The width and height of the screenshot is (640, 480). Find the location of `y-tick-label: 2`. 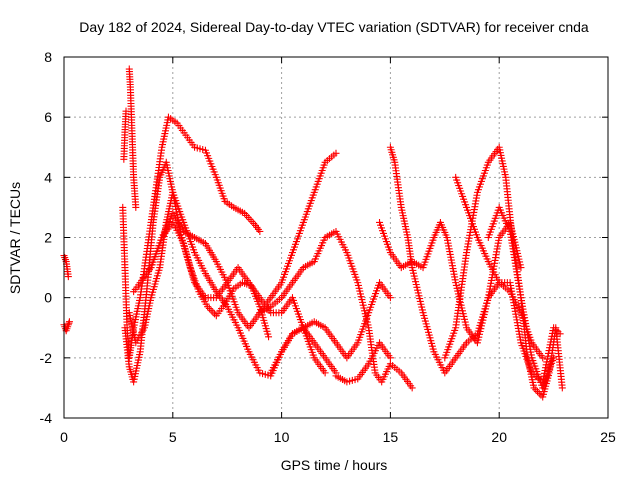

y-tick-label: 2 is located at coordinates (48, 238).